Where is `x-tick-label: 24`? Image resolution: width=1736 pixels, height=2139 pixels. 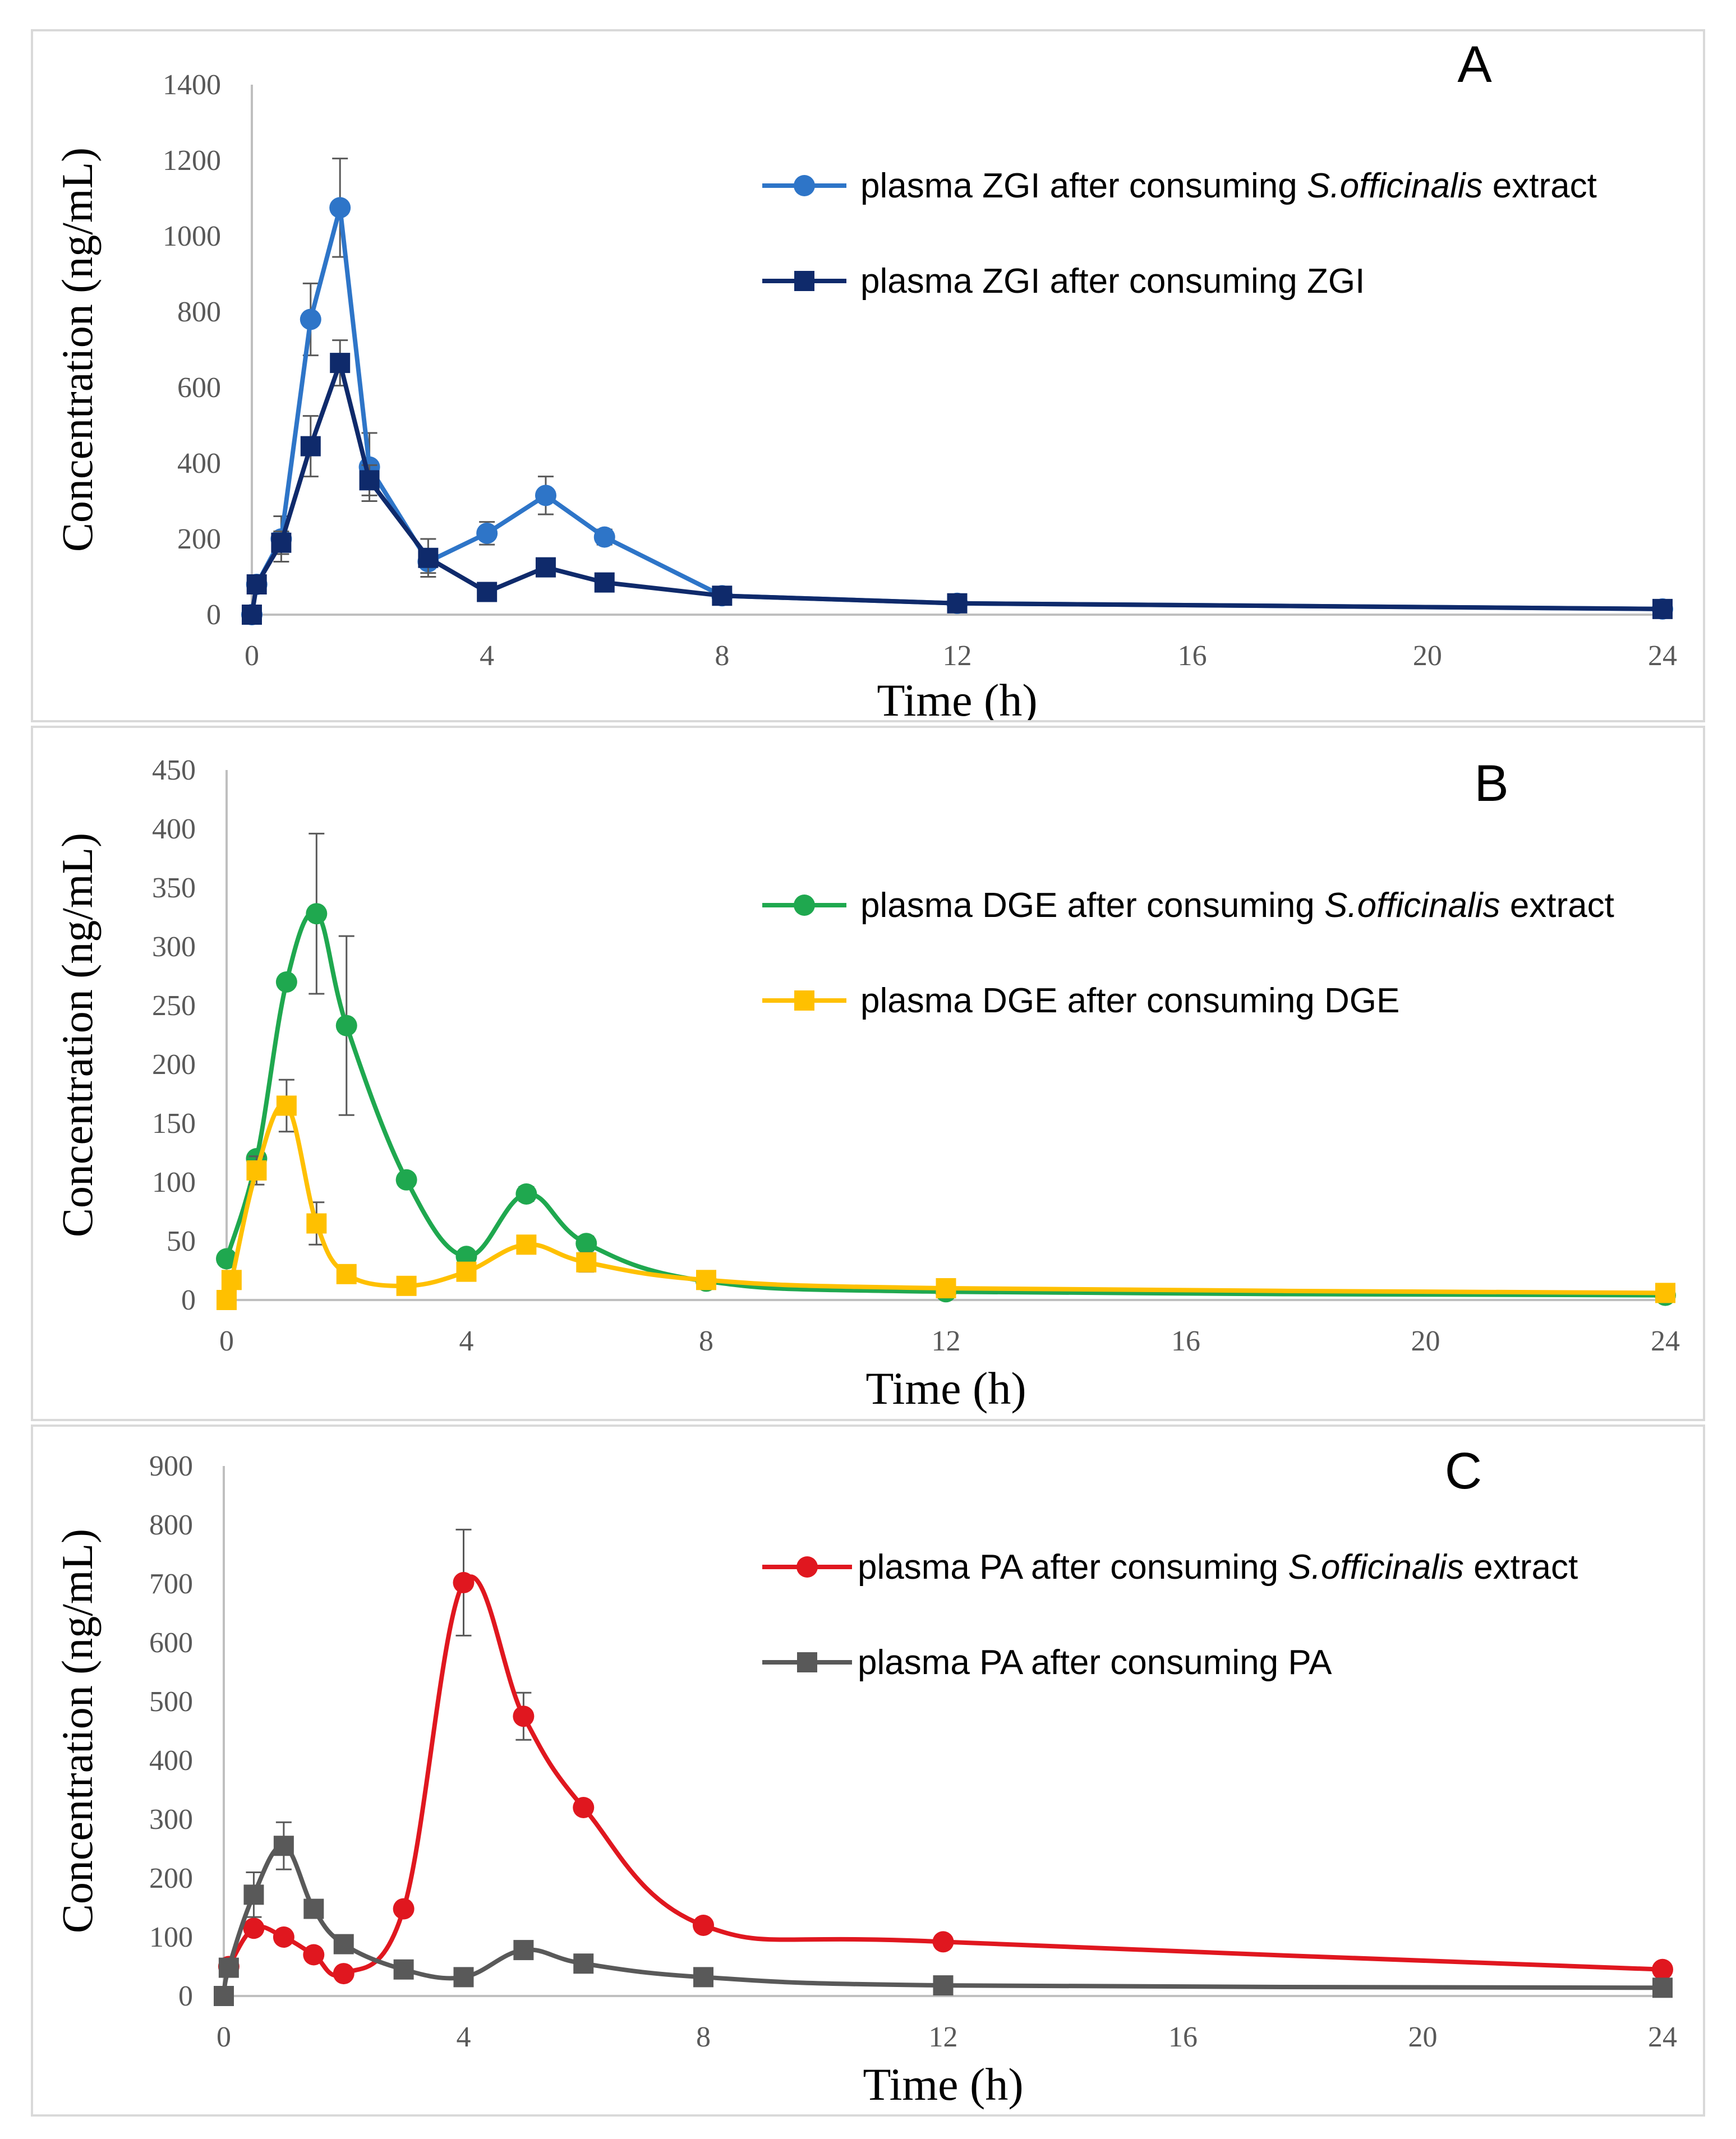 x-tick-label: 24 is located at coordinates (1662, 656).